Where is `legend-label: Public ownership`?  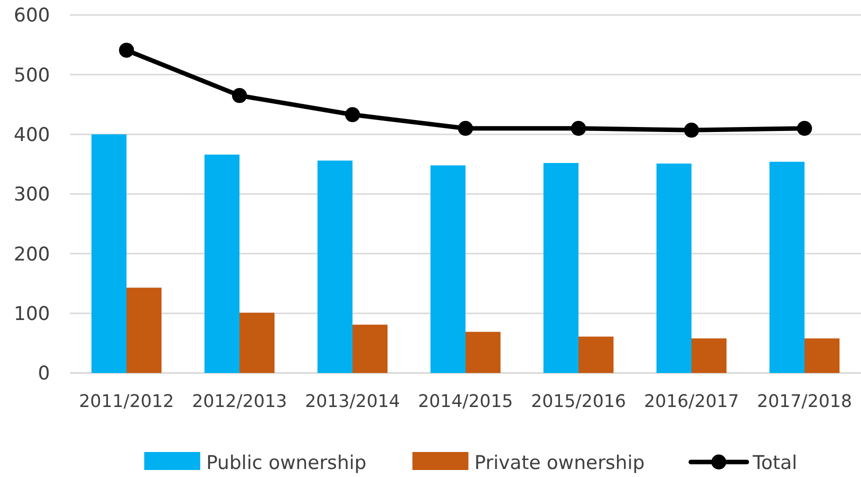
legend-label: Public ownership is located at coordinates (286, 463).